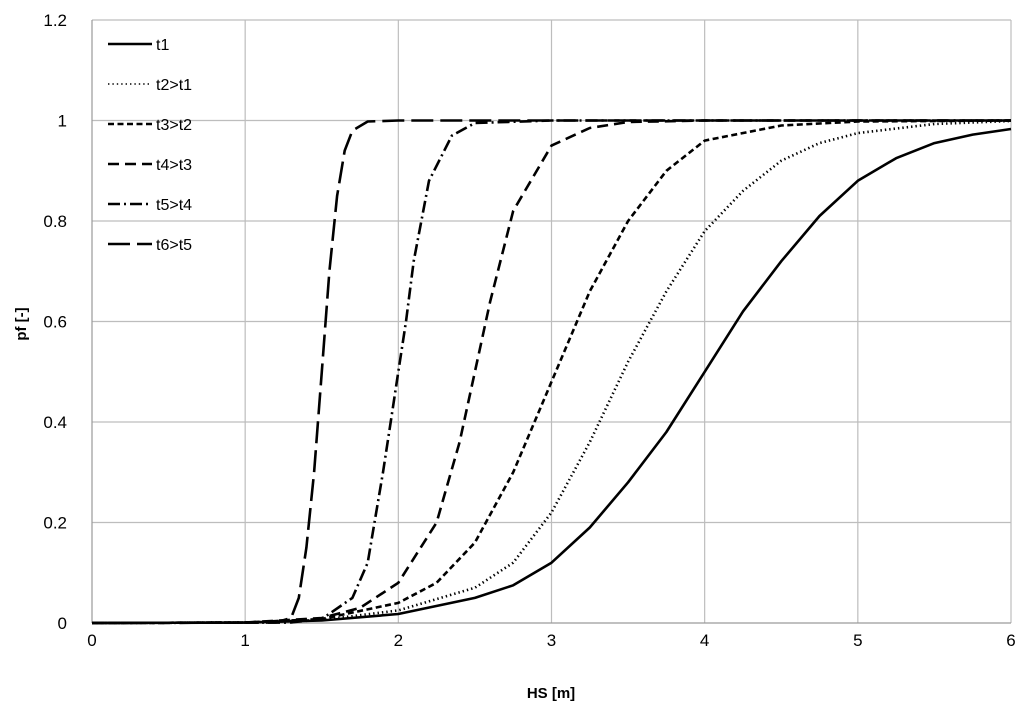 The image size is (1024, 707). Describe the element at coordinates (150, 145) in the screenshot. I see `legend: t1 t2>t1 t3>t2 t4>t3 t5>t4 t6>t5` at that location.